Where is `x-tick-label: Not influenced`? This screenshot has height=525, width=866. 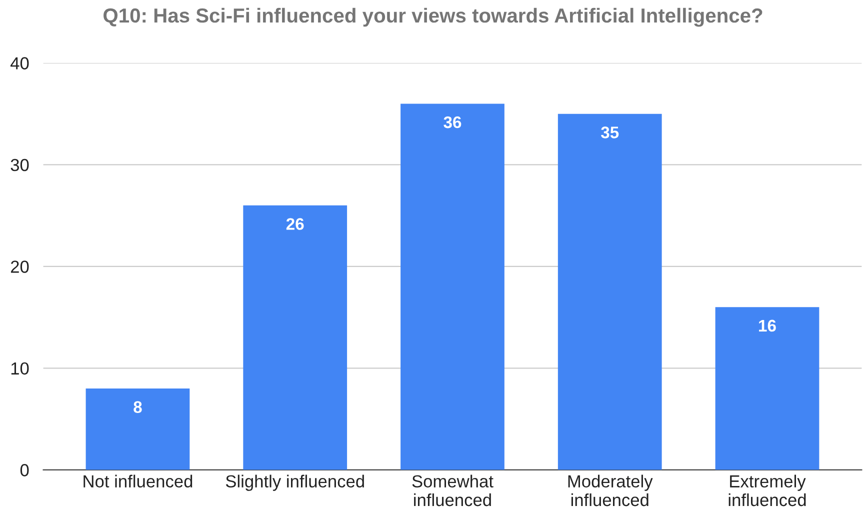
x-tick-label: Not influenced is located at coordinates (138, 481).